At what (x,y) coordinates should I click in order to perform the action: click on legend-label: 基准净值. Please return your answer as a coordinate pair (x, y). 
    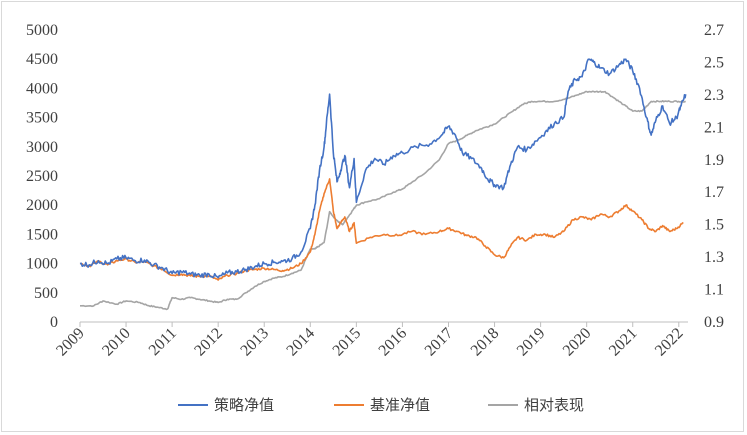
    Looking at the image, I should click on (400, 405).